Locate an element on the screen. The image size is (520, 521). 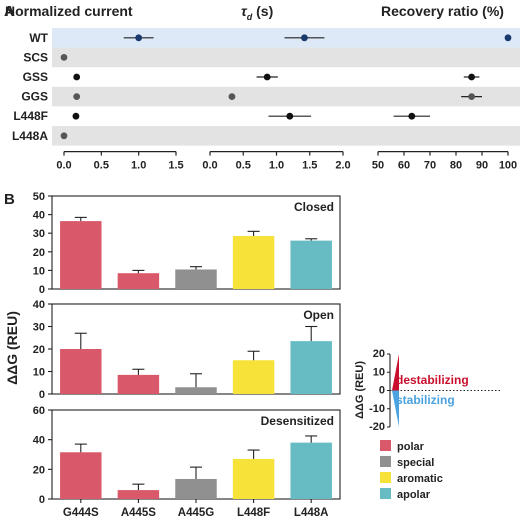
legend-entry: polar is located at coordinates (411, 447).